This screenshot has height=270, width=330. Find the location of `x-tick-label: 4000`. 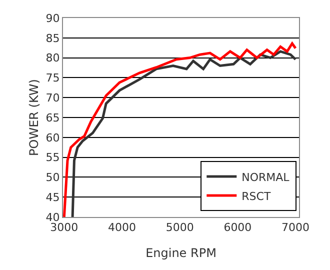

x-tick-label: 4000 is located at coordinates (122, 227).